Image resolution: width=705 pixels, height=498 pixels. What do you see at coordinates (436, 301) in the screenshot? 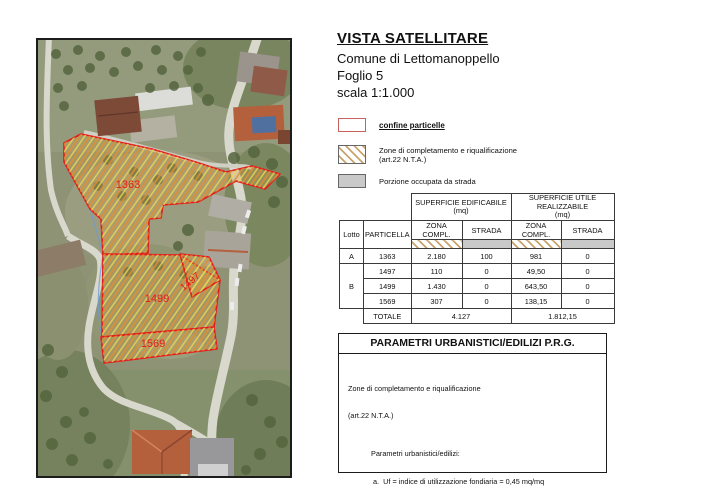
I see `cell-edif-zona: 307` at bounding box center [436, 301].